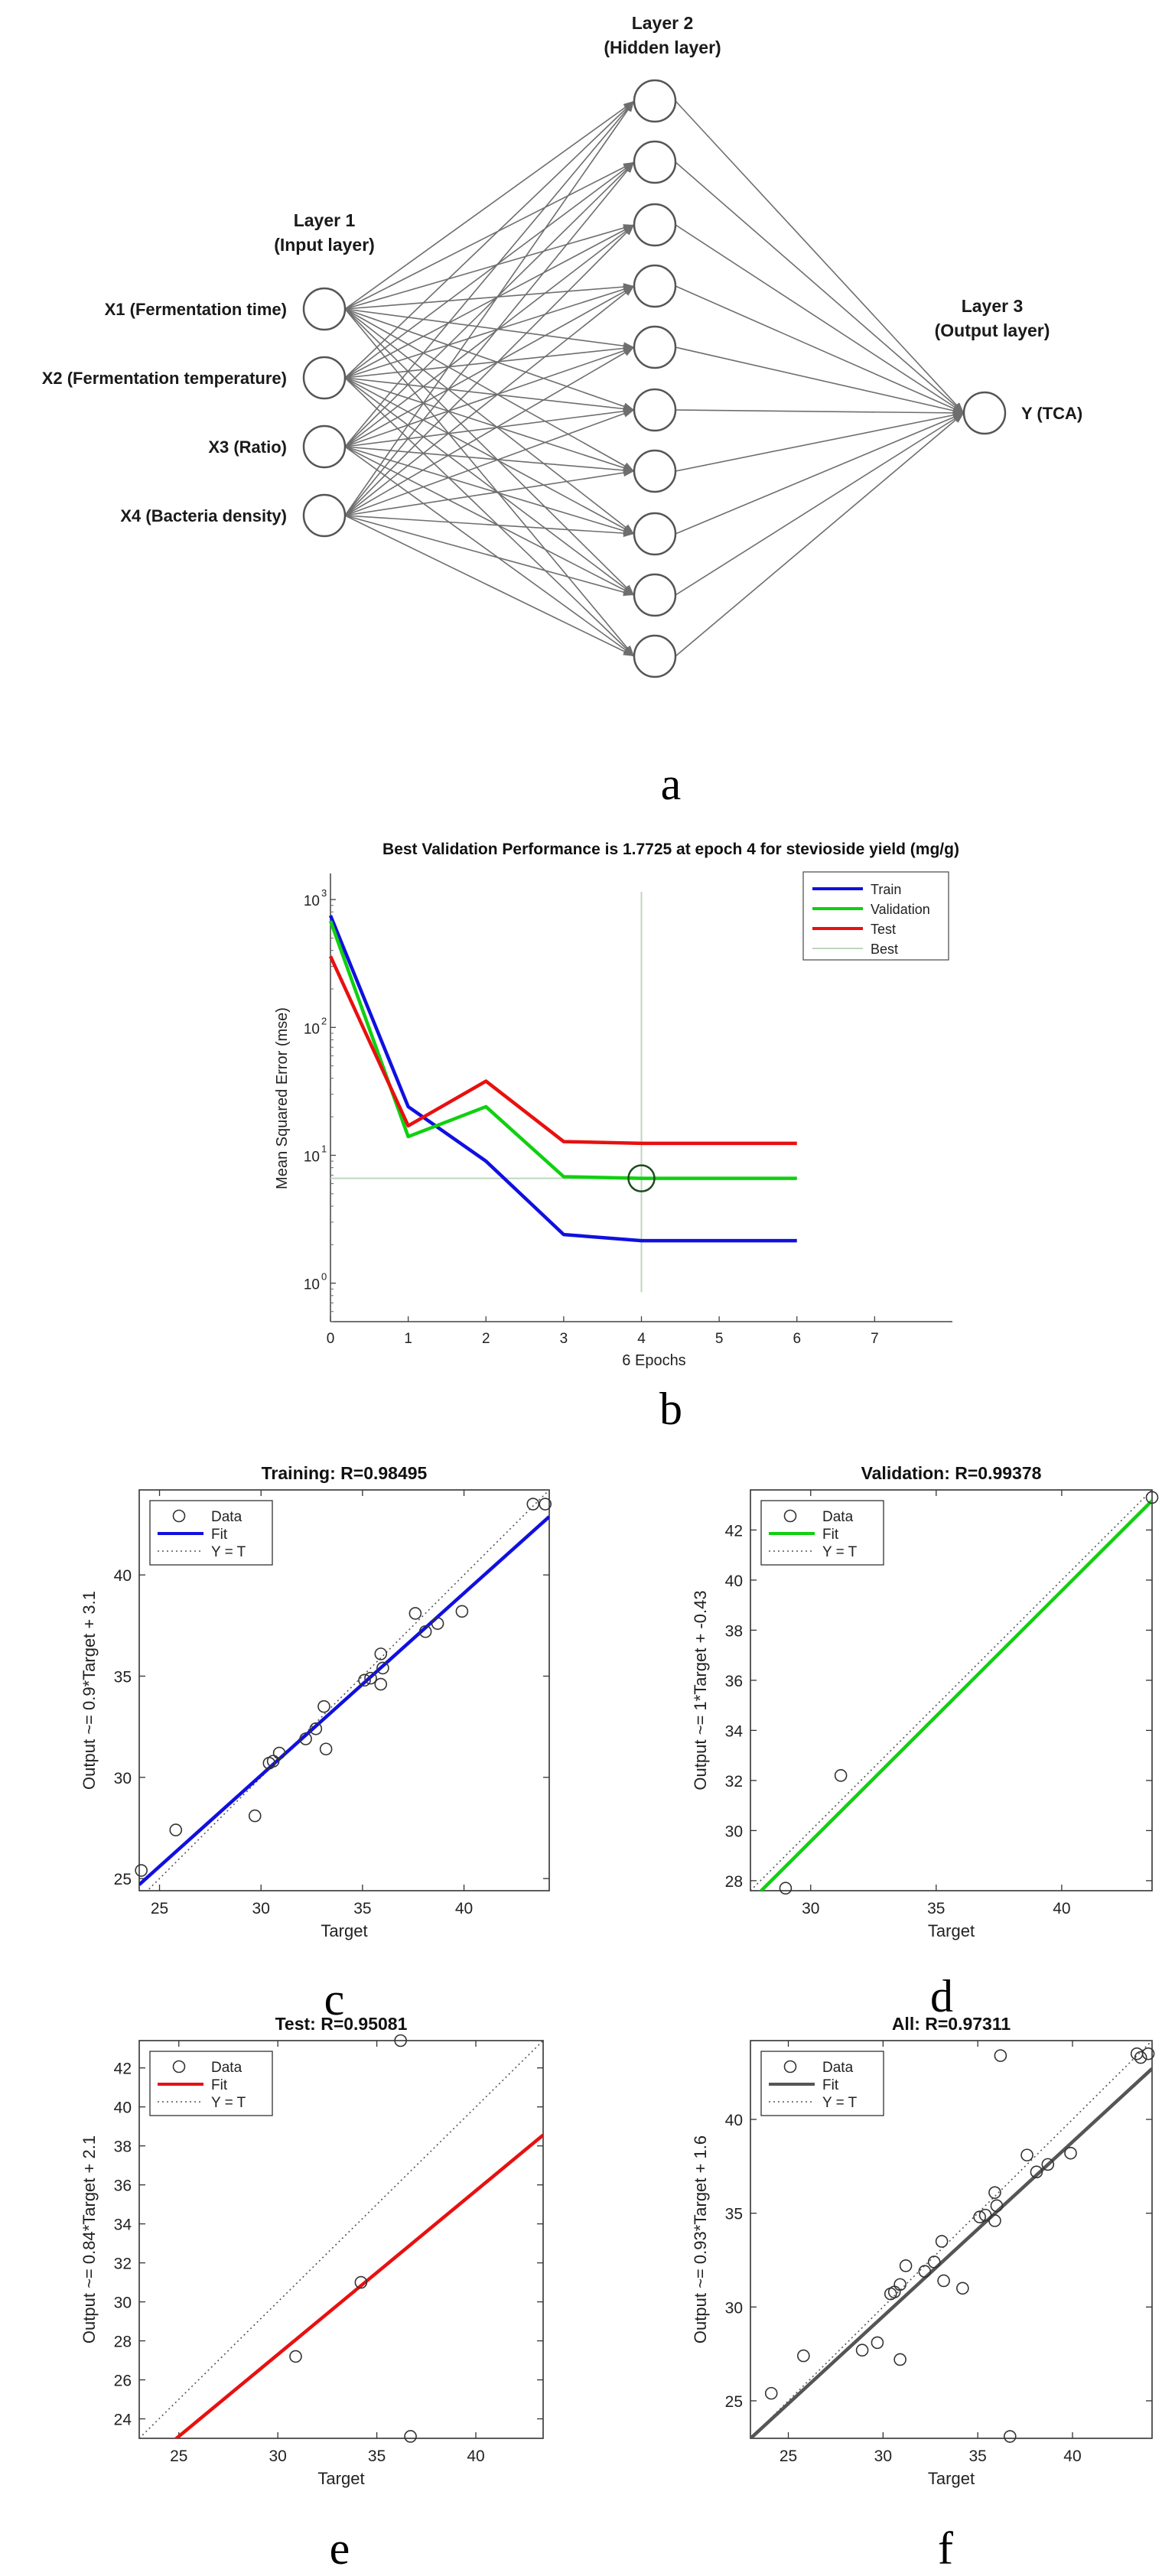  Describe the element at coordinates (838, 1517) in the screenshot. I see `legend-label: Data` at that location.